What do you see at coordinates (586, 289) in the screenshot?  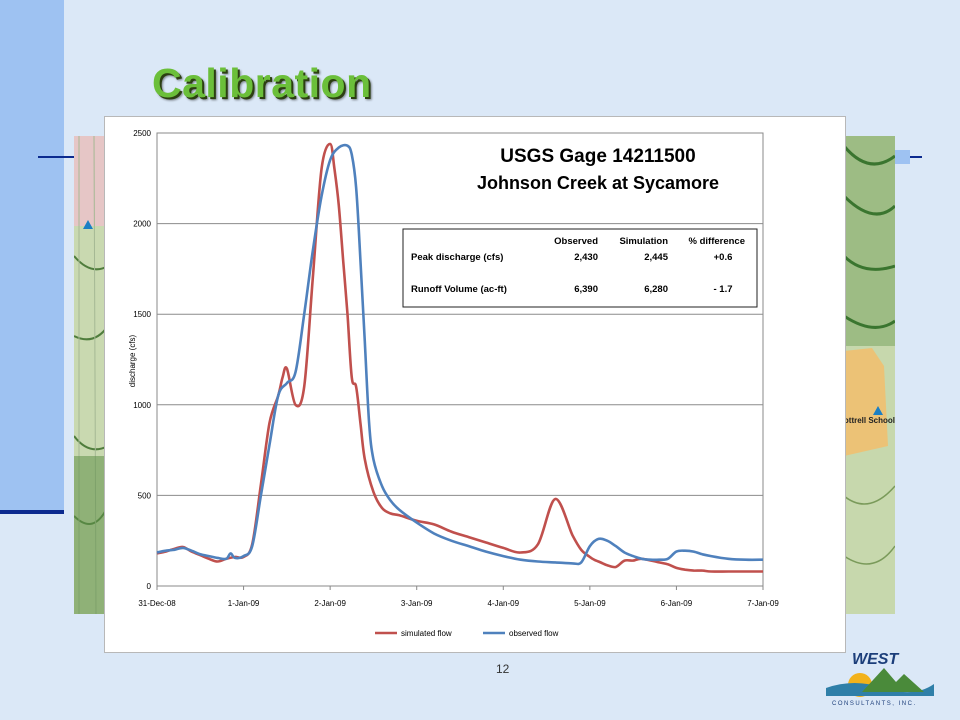 I see `table-cell: 6,390` at bounding box center [586, 289].